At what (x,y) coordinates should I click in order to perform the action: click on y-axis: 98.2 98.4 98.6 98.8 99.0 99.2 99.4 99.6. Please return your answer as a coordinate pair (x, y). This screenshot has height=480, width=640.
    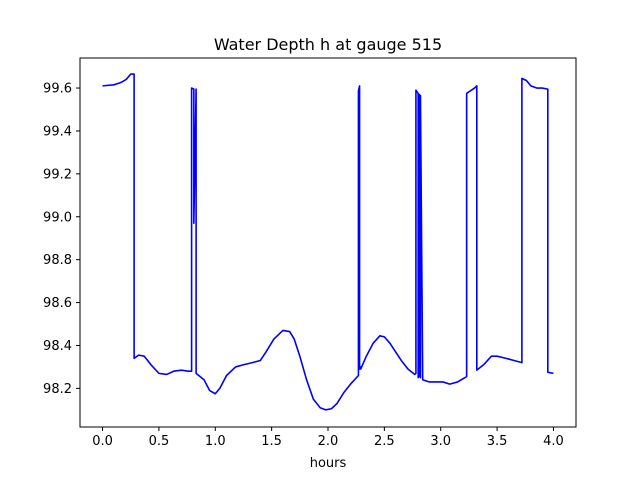
    Looking at the image, I should click on (61, 239).